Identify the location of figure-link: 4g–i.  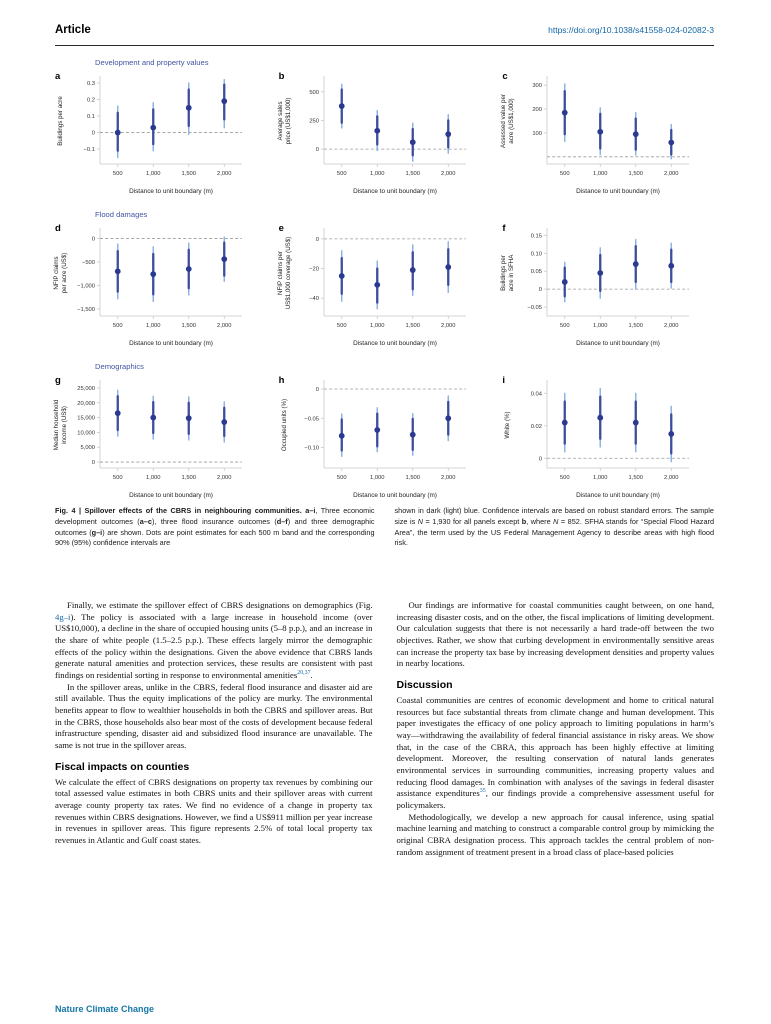
(63, 616).